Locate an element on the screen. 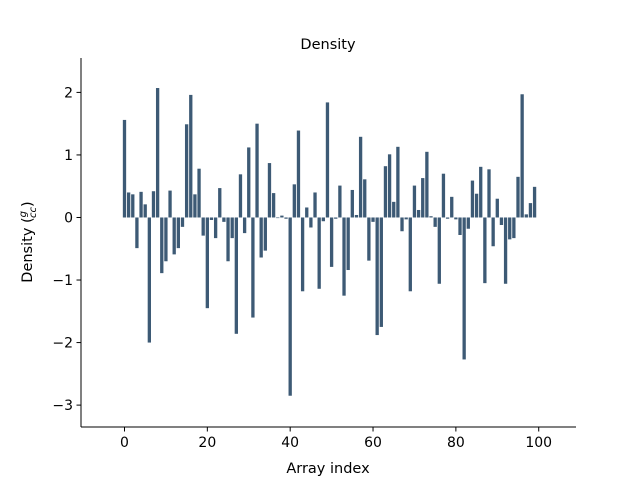  y-tick-label: 2 is located at coordinates (68, 93).